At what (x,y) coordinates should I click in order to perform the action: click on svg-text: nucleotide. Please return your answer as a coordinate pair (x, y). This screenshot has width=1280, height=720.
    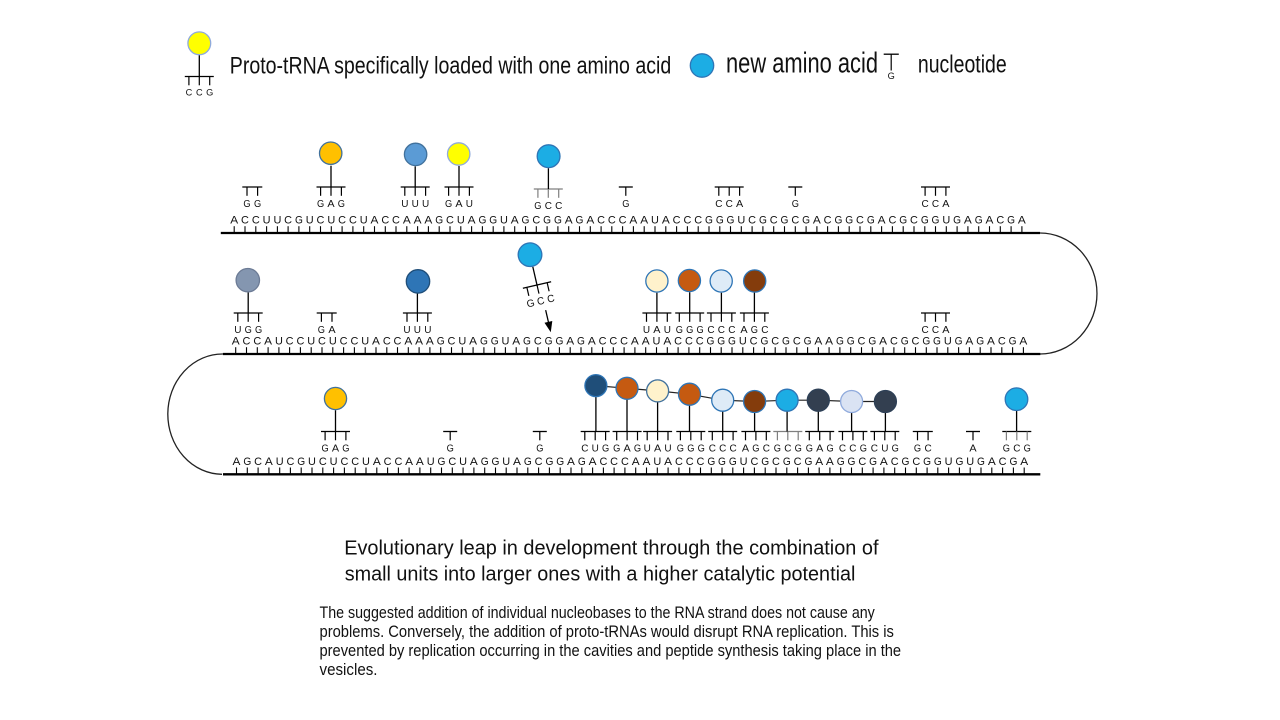
    Looking at the image, I should click on (962, 64).